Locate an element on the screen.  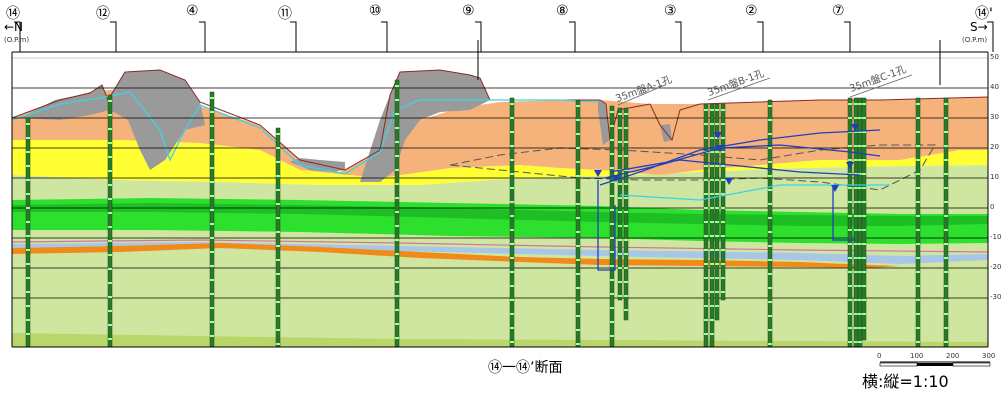
marker-11: ⑪ is located at coordinates (285, 14).